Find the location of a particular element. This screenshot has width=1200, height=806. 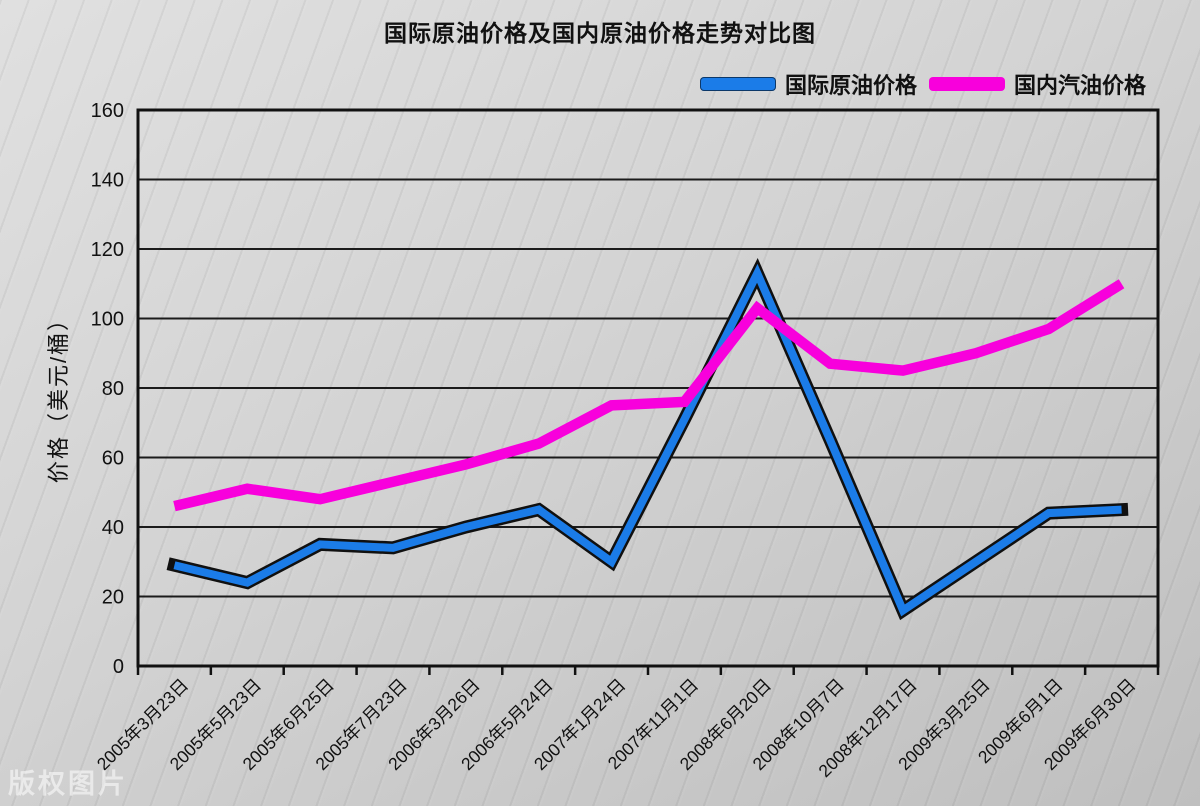

y-axis-tick-label: 140 is located at coordinates (107, 181).